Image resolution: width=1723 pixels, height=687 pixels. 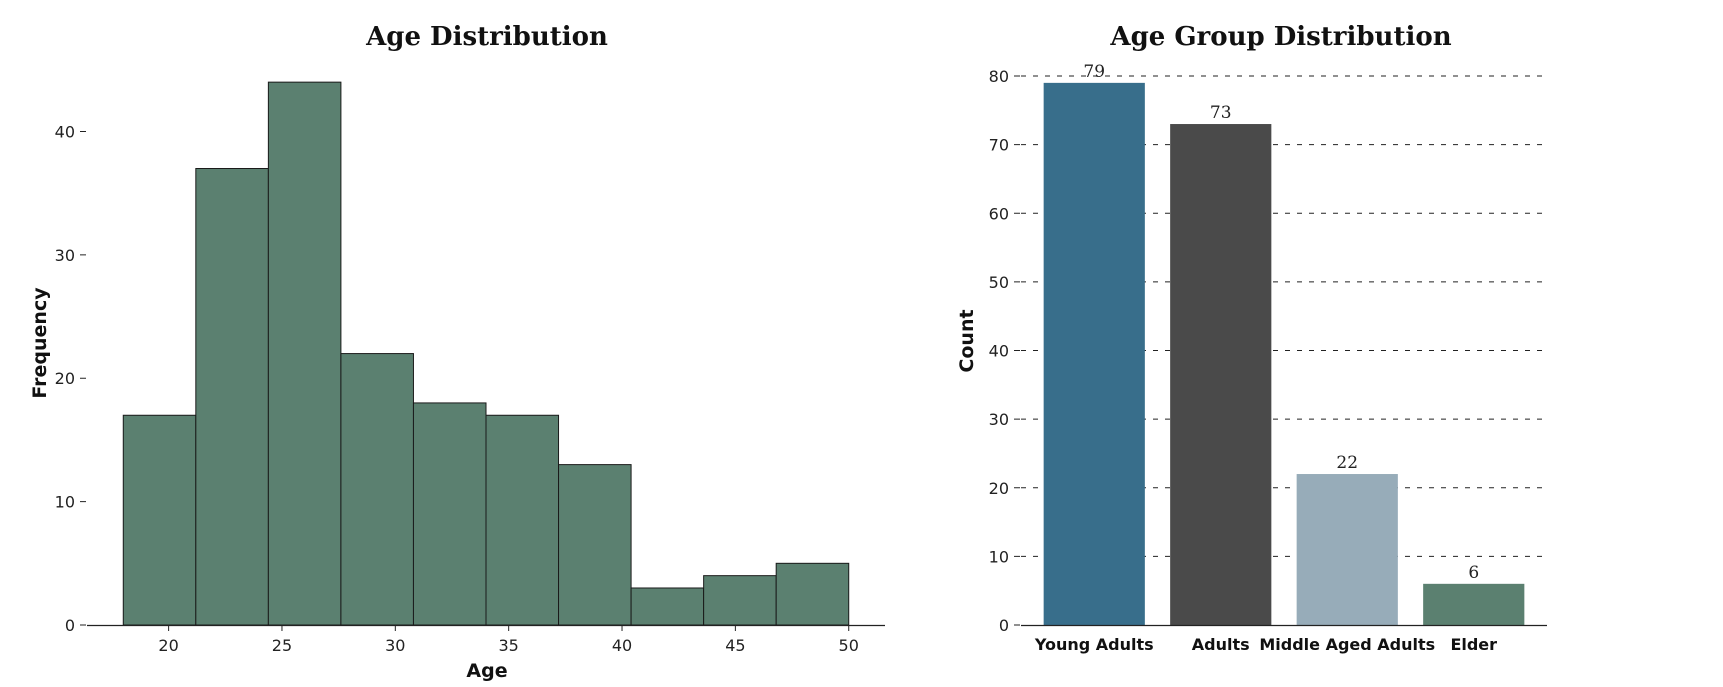 What do you see at coordinates (999, 282) in the screenshot?
I see `y-tick-label: 50` at bounding box center [999, 282].